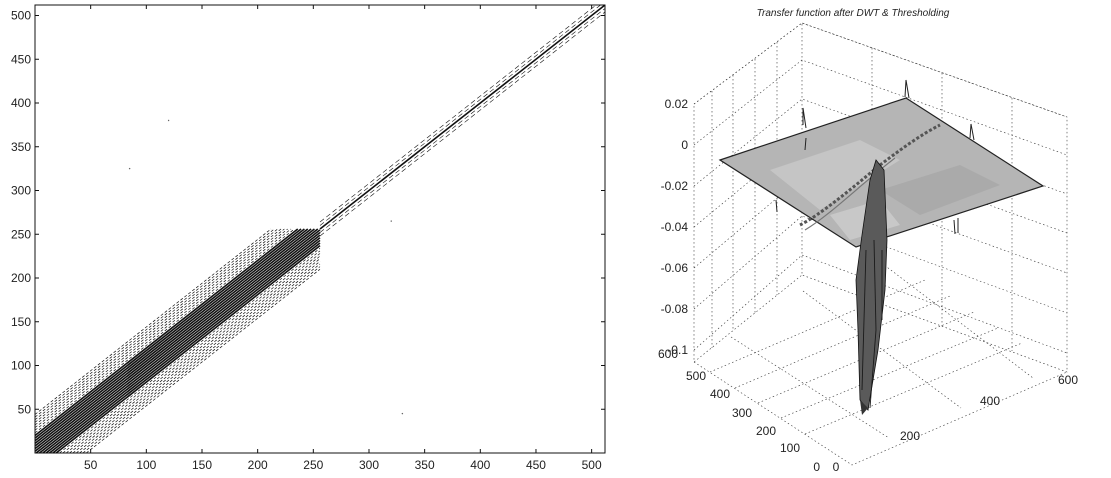 Image resolution: width=1111 pixels, height=478 pixels. I want to click on right-z-axis: 0.02 0 -0.02 -0.04 -0.06 -0.08 -0.1, so click(675, 227).